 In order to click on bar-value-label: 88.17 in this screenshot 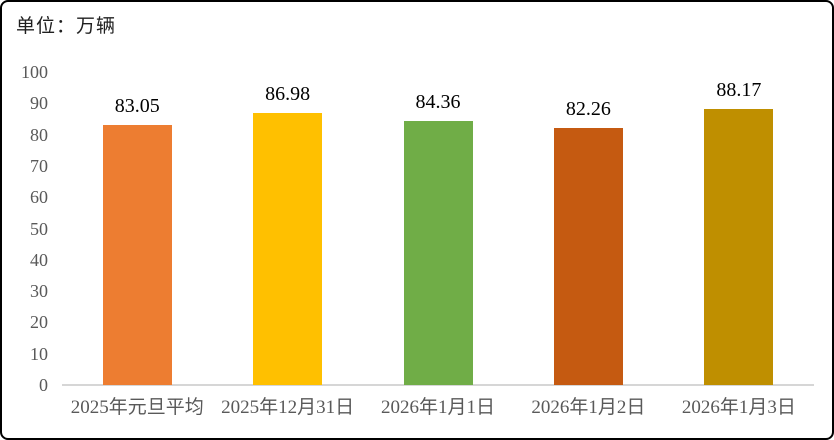, I will do `click(739, 90)`.